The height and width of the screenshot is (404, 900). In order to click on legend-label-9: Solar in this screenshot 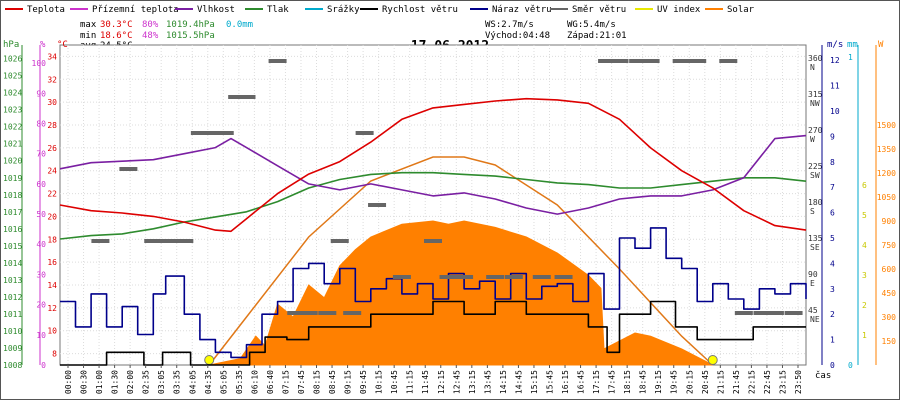, I will do `click(741, 10)`.